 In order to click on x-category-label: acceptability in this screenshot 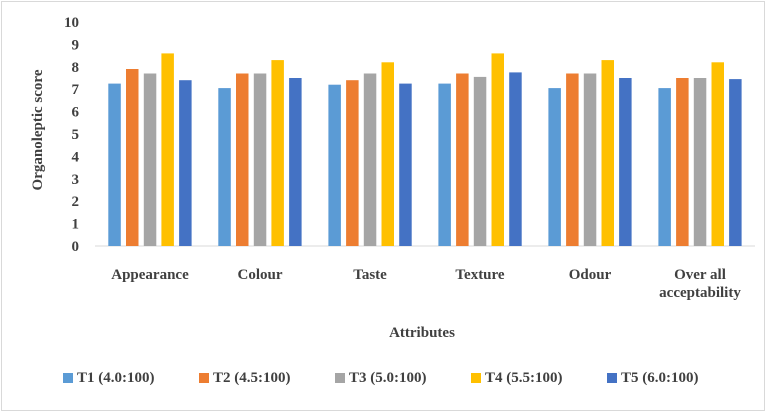, I will do `click(700, 293)`.